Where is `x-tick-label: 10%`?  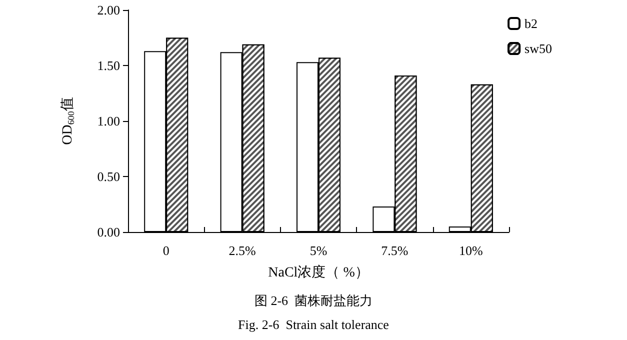
x-tick-label: 10% is located at coordinates (470, 250).